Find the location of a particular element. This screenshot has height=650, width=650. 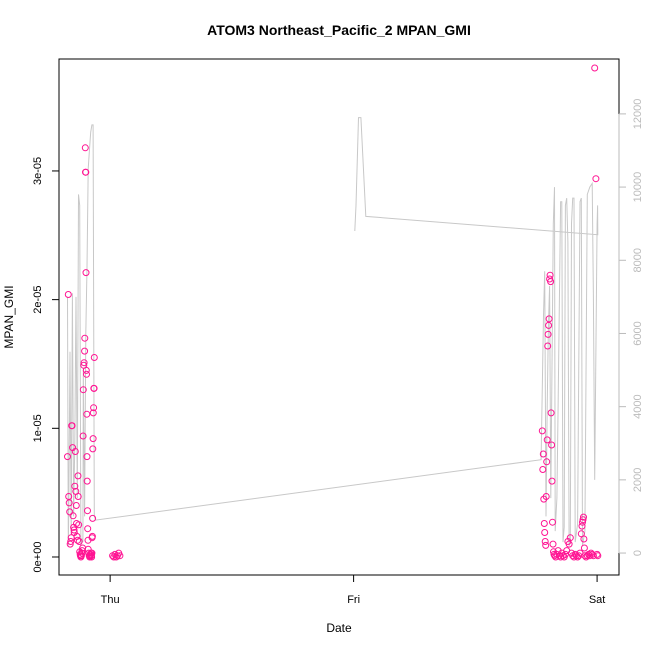

y2-tick-label: 8000 is located at coordinates (638, 260).